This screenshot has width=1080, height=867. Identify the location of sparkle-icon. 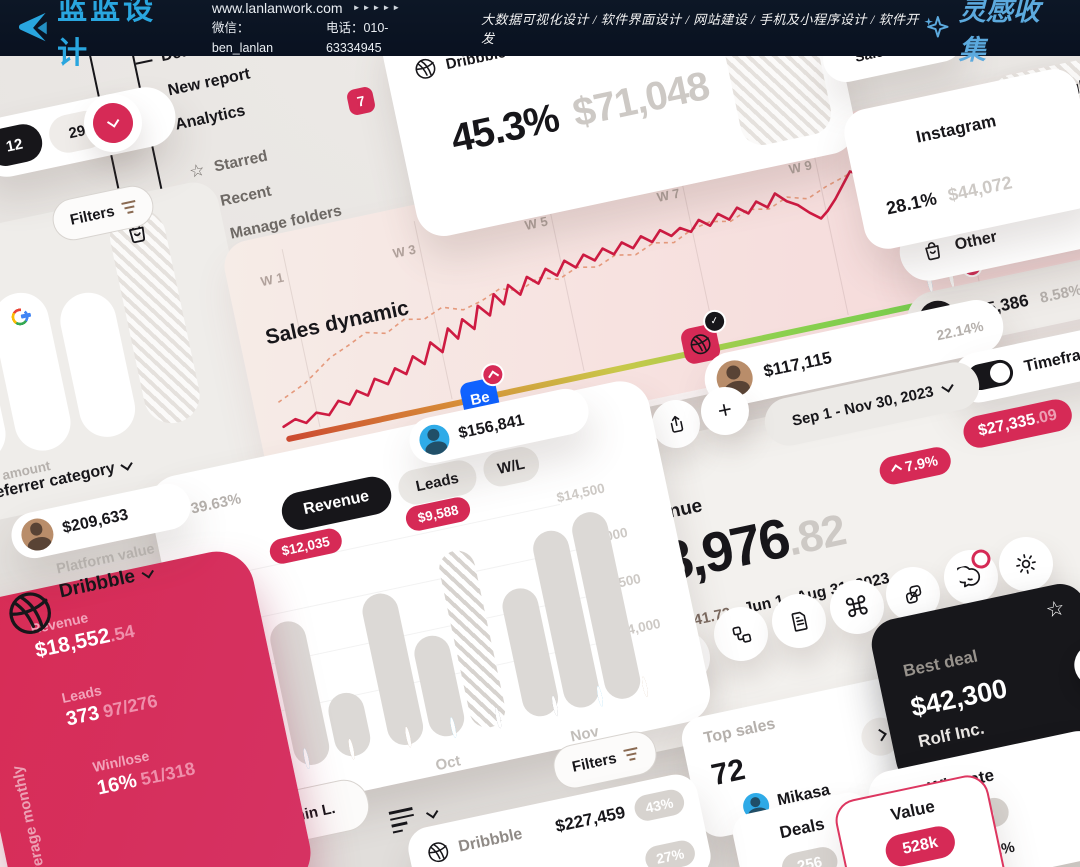
(936, 28).